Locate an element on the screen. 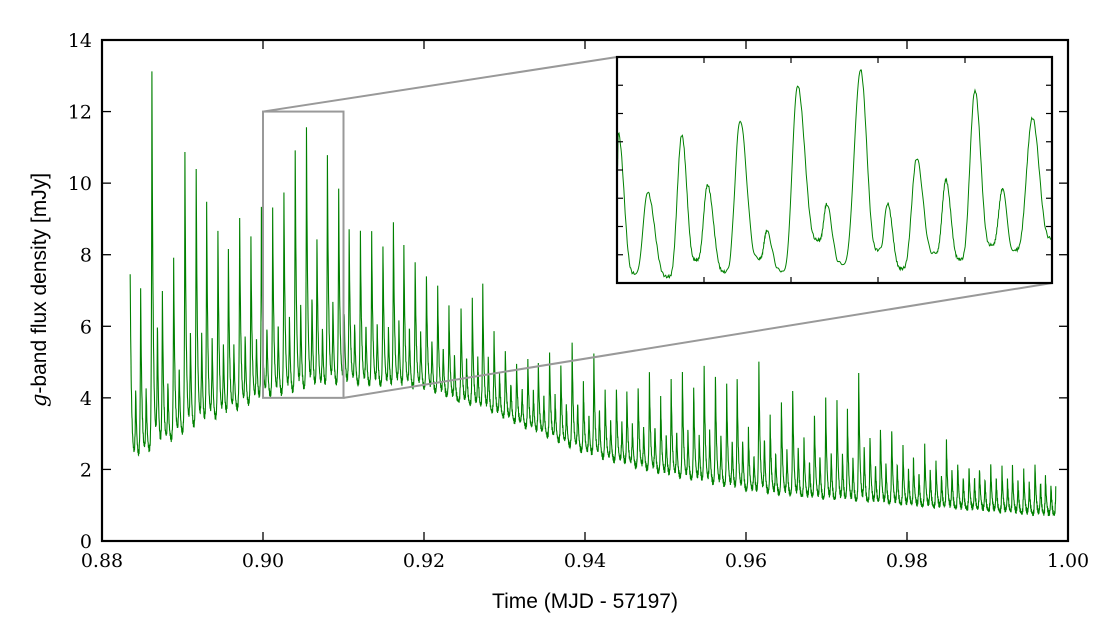 This screenshot has height=640, width=1120. y-tick-label: 14 is located at coordinates (80, 41).